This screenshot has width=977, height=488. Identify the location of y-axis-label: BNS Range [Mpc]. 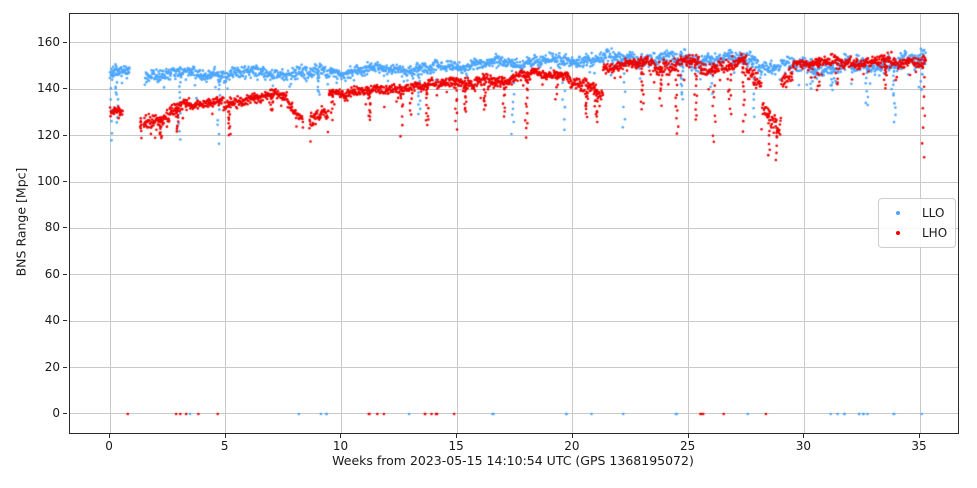
(21, 222).